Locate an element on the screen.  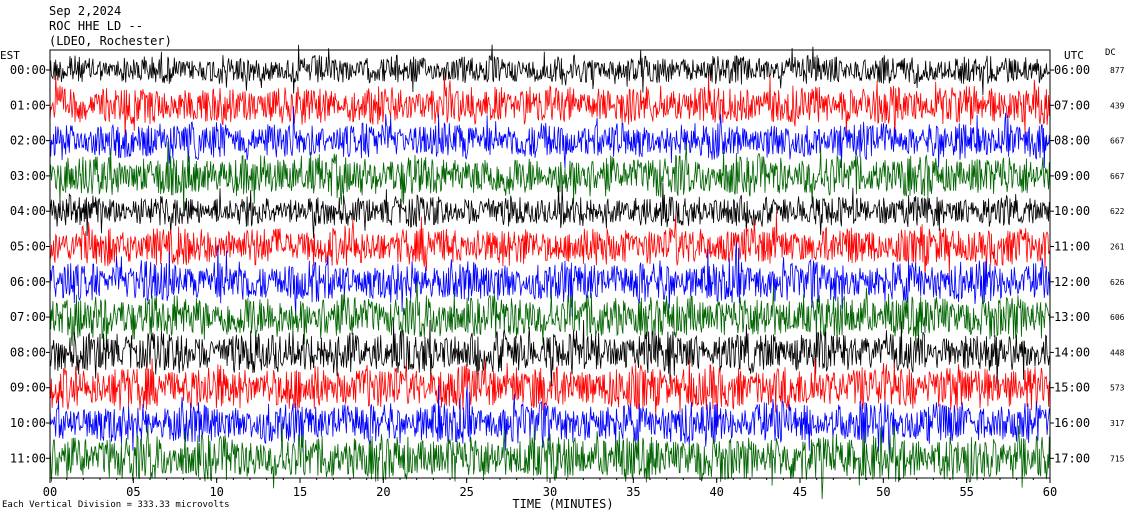
utc-label: 10:00 is located at coordinates (1072, 211).